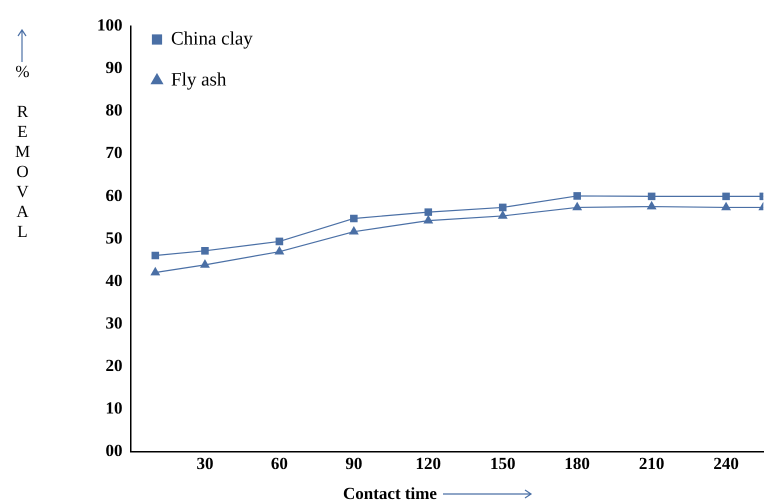 This screenshot has height=504, width=769. I want to click on x-tick-label: 240, so click(726, 464).